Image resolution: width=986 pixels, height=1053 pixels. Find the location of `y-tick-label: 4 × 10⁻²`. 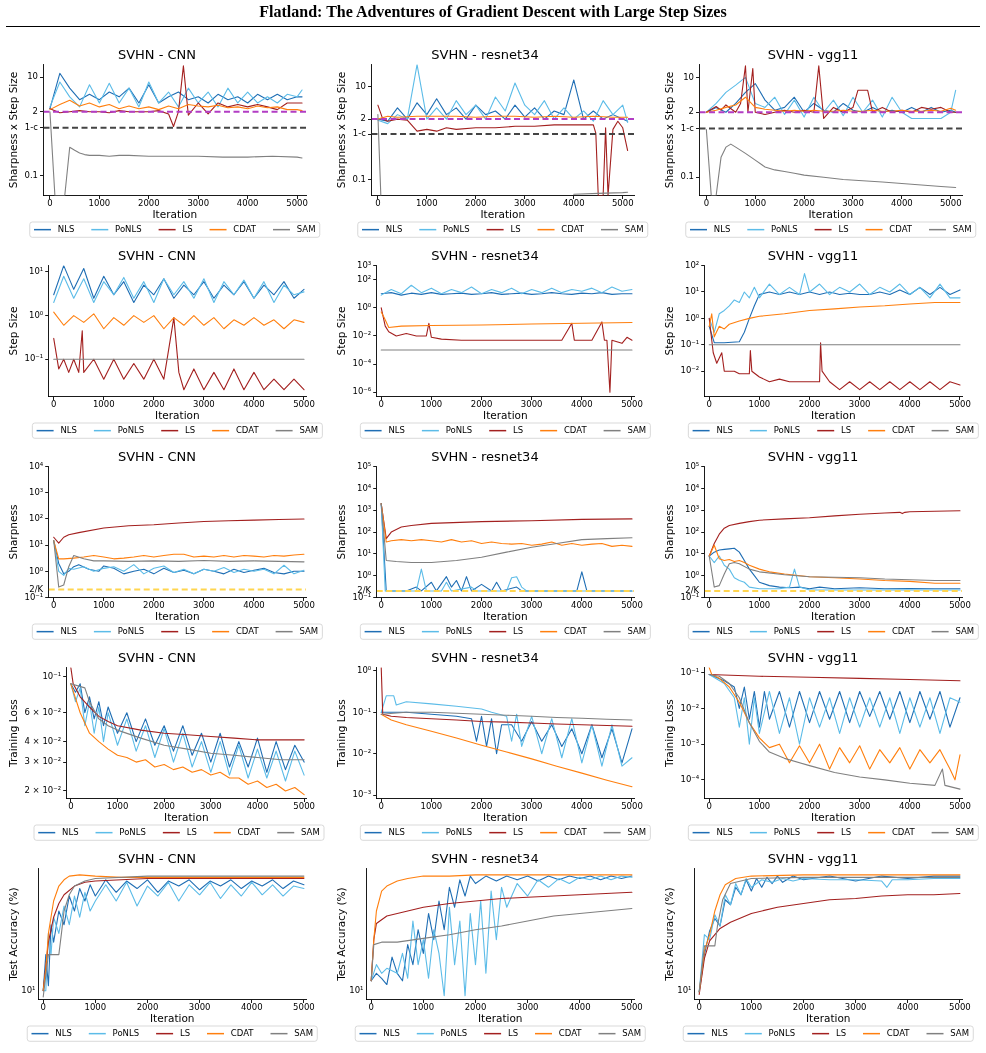

y-tick-label: 4 × 10⁻² is located at coordinates (43, 740).